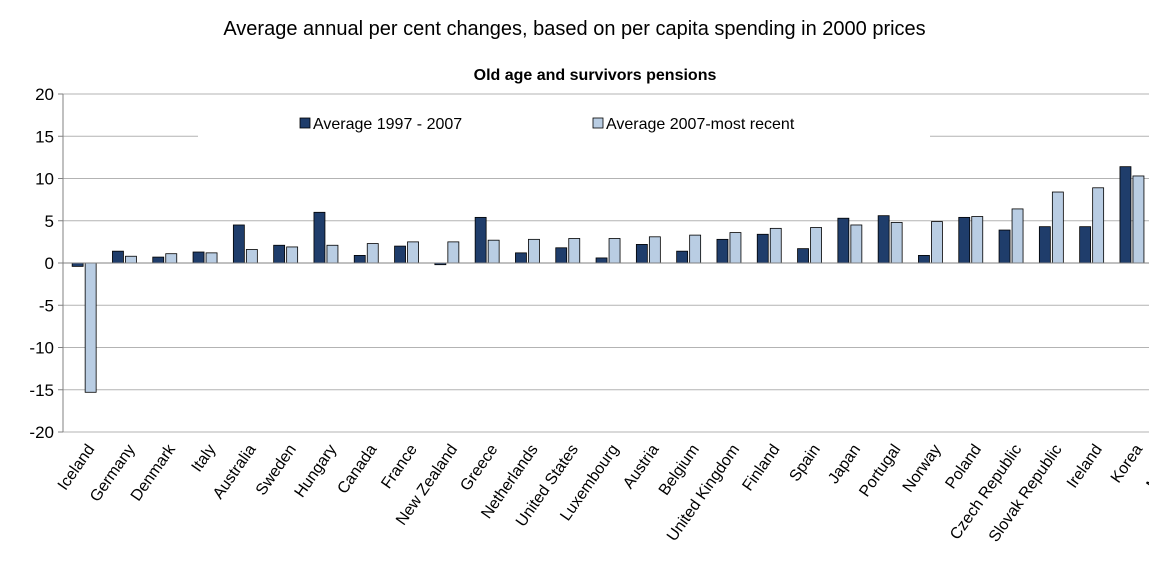  I want to click on legend-label: Average 1997 - 2007, so click(387, 124).